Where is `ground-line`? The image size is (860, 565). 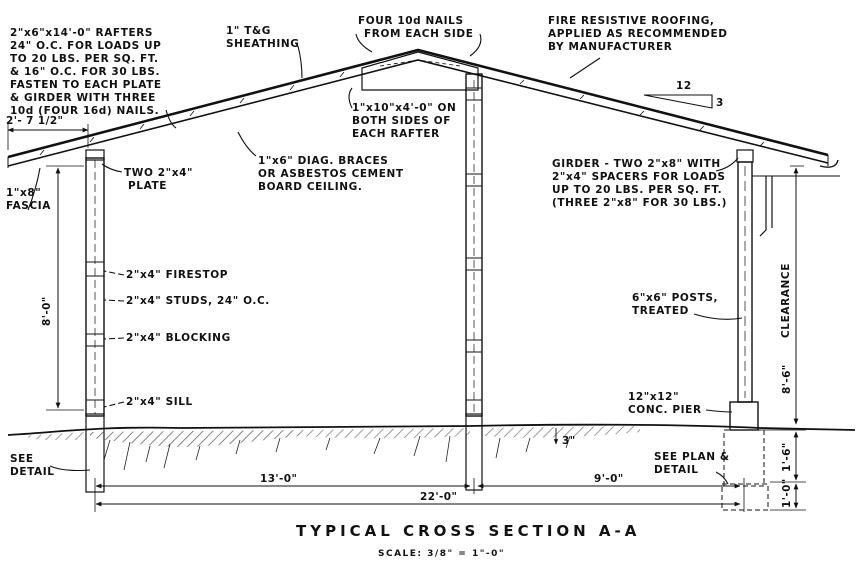 ground-line is located at coordinates (431, 447).